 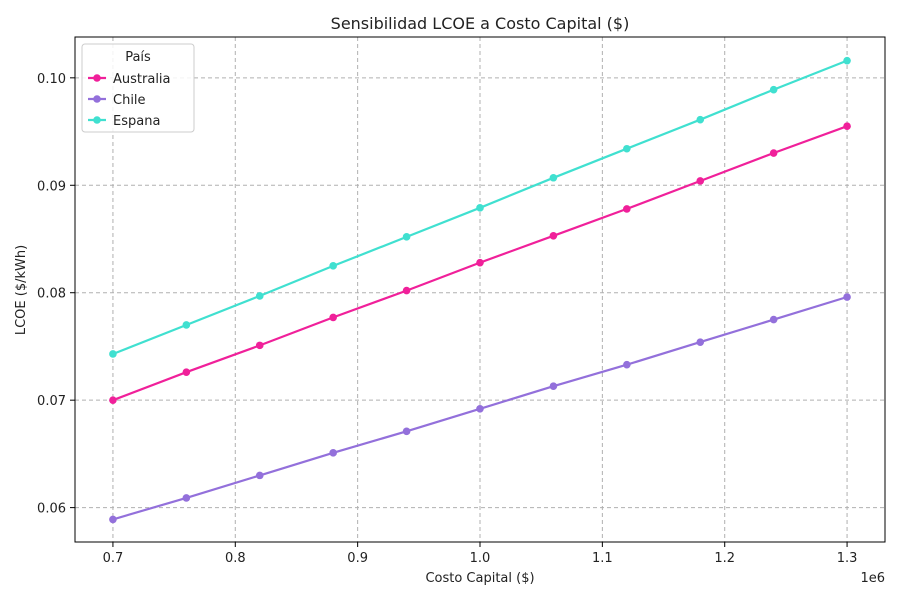 I want to click on legend-label-australia: Australia, so click(x=142, y=79).